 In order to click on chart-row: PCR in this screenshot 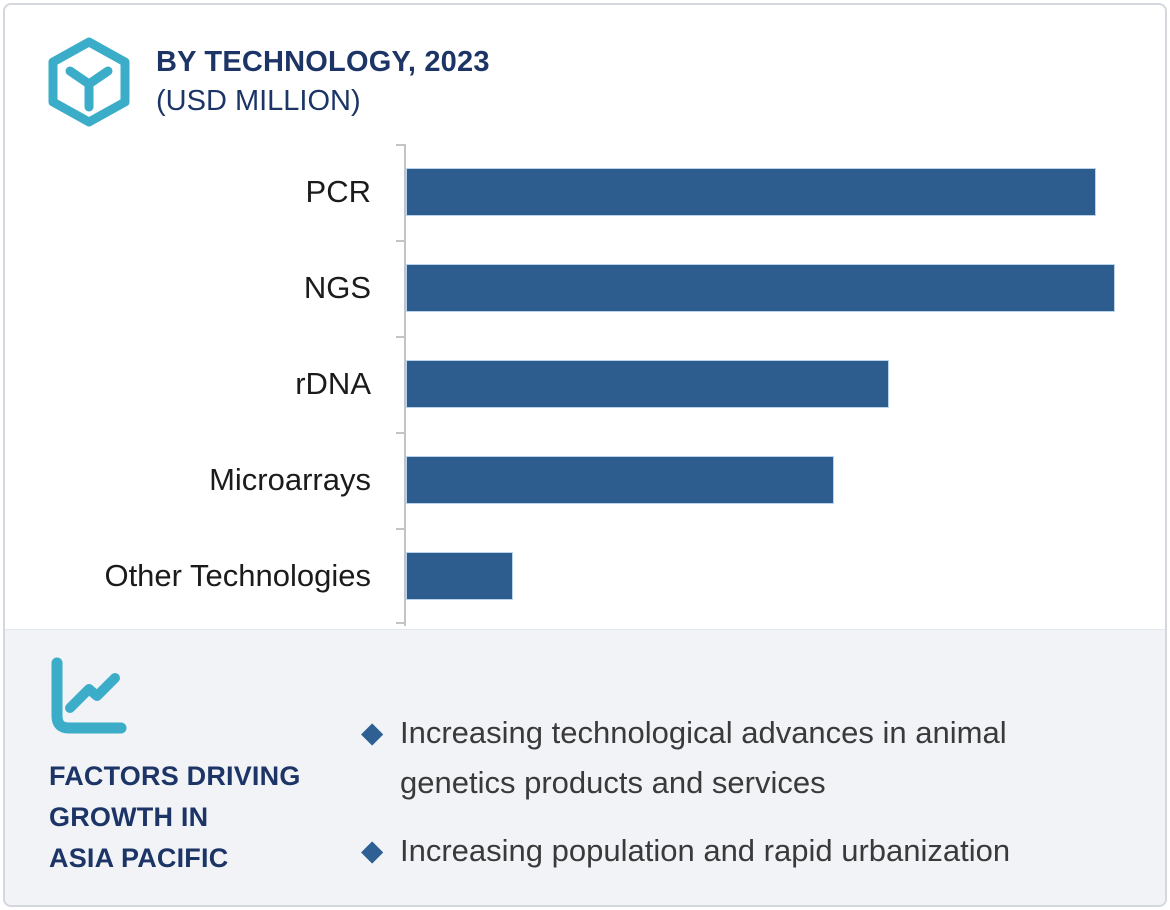, I will do `click(585, 192)`.